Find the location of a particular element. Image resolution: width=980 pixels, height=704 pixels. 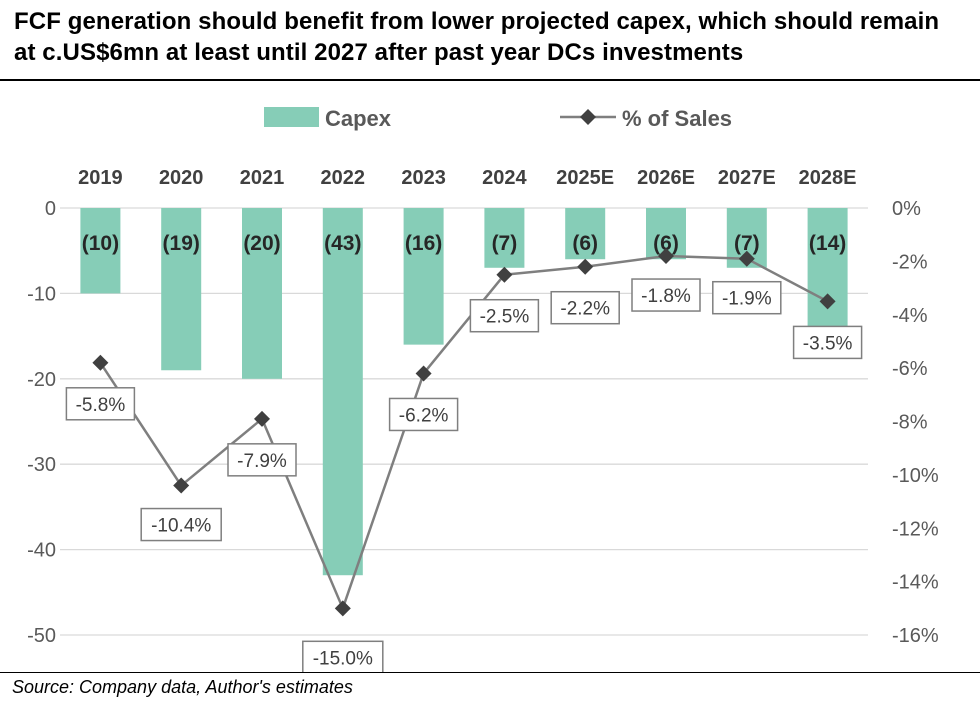

legend-diamond-icon is located at coordinates (588, 117).